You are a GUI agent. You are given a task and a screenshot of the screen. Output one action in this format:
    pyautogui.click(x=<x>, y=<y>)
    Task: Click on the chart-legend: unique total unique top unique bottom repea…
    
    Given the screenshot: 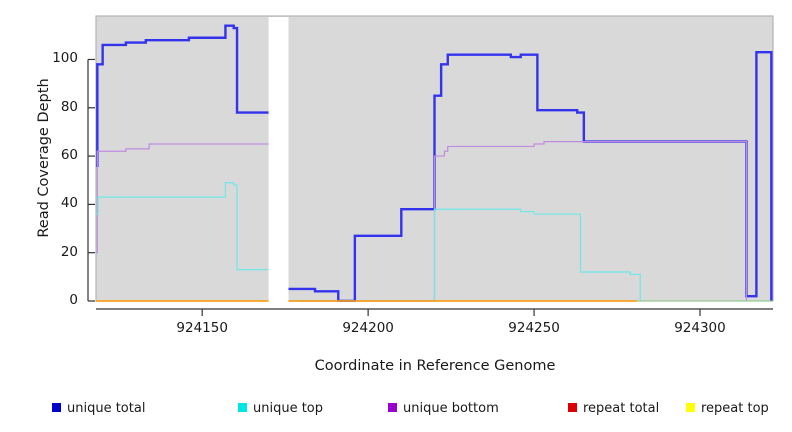 What is the action you would take?
    pyautogui.click(x=396, y=409)
    